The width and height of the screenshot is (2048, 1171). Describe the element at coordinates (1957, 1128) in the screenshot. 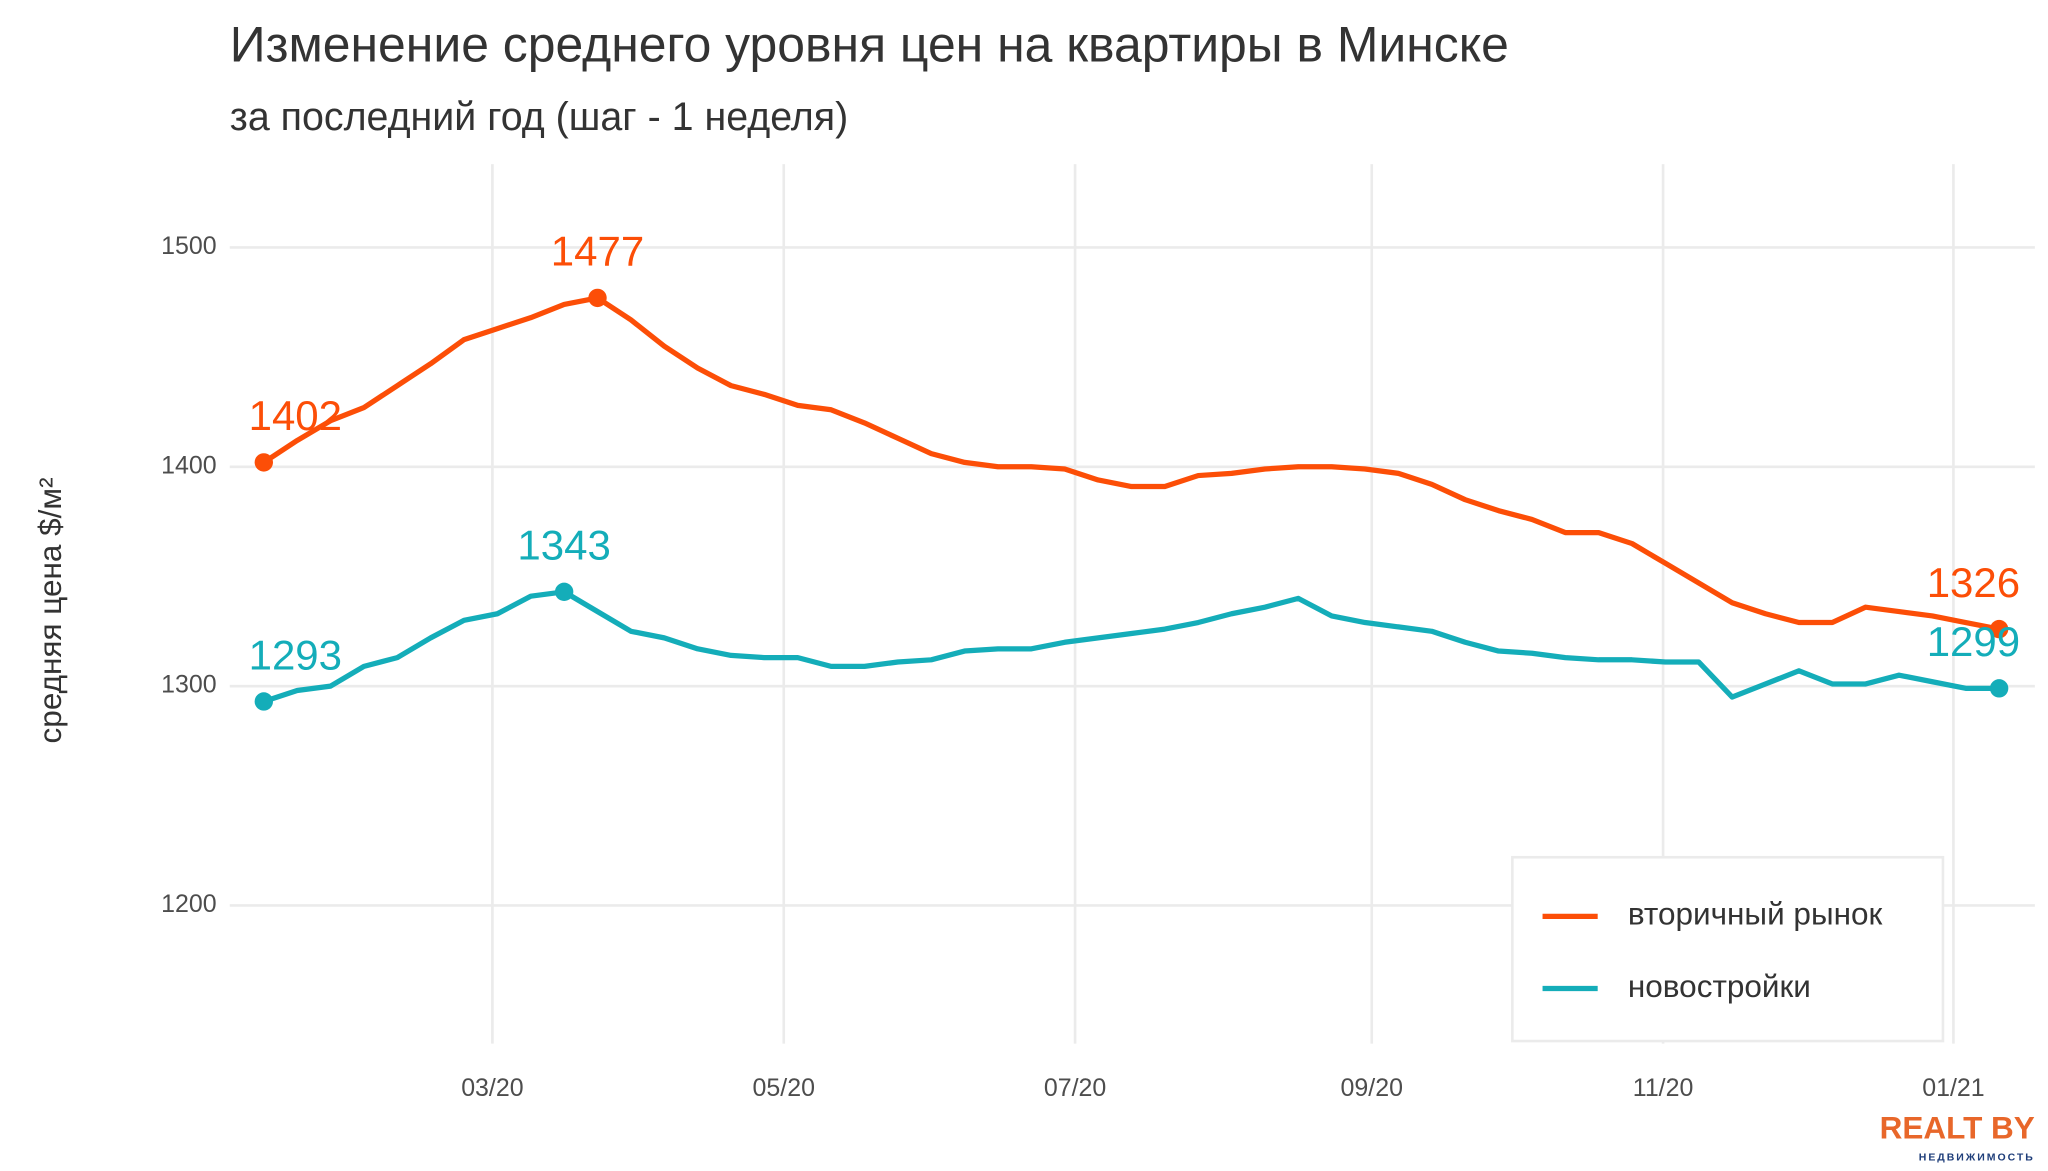

I see `logo-name: REALT BY` at that location.